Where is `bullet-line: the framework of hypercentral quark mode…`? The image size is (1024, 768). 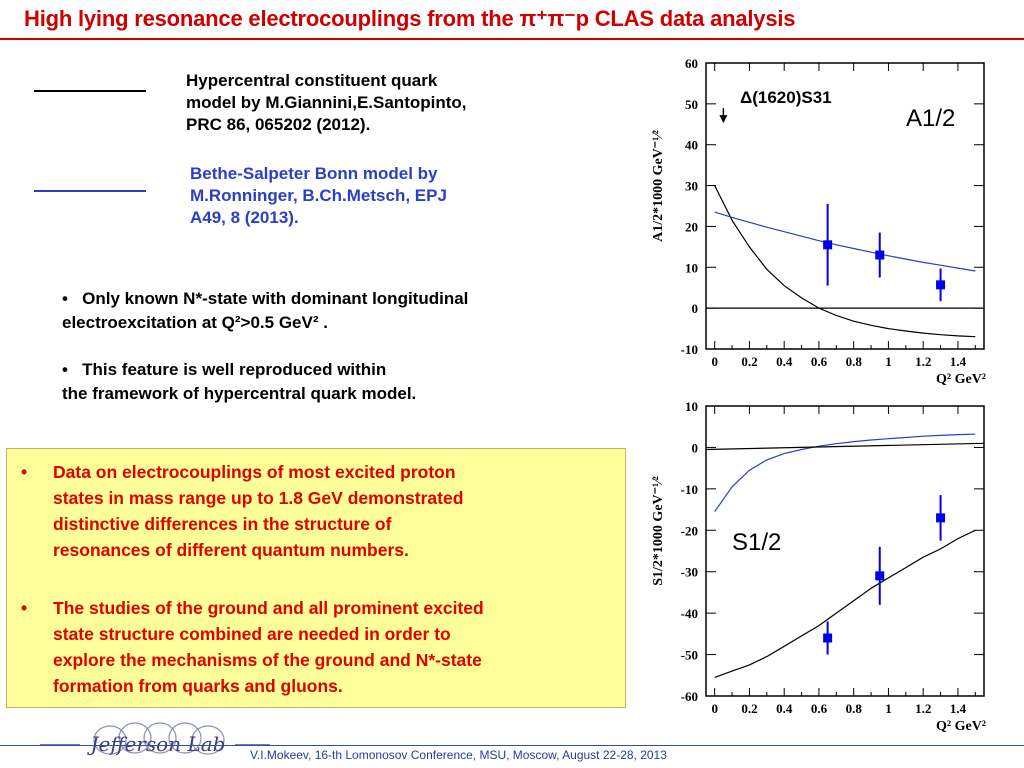
bullet-line: the framework of hypercentral quark mode… is located at coordinates (239, 393).